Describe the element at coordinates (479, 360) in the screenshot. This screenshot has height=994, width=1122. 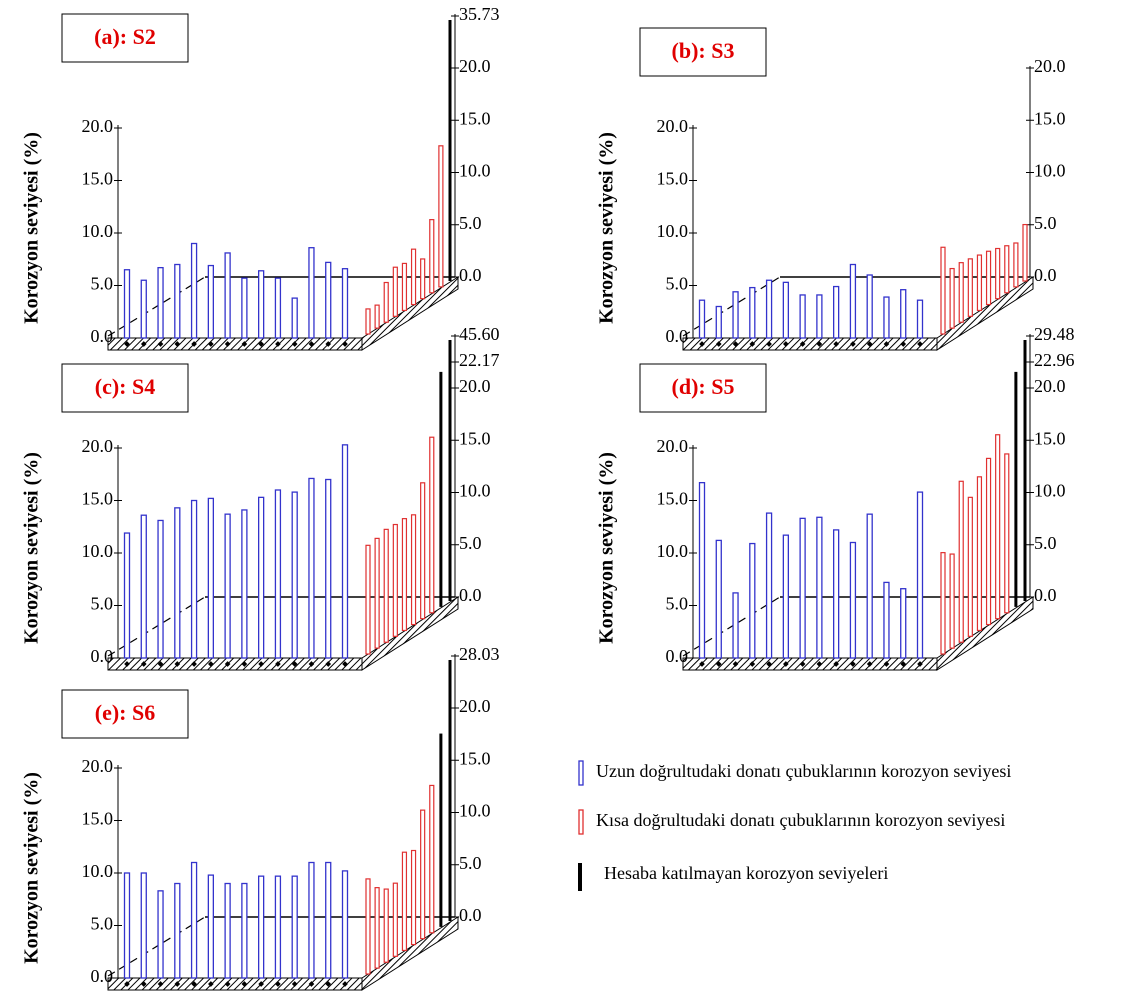
I see `y2-tick-label: 22.17` at that location.